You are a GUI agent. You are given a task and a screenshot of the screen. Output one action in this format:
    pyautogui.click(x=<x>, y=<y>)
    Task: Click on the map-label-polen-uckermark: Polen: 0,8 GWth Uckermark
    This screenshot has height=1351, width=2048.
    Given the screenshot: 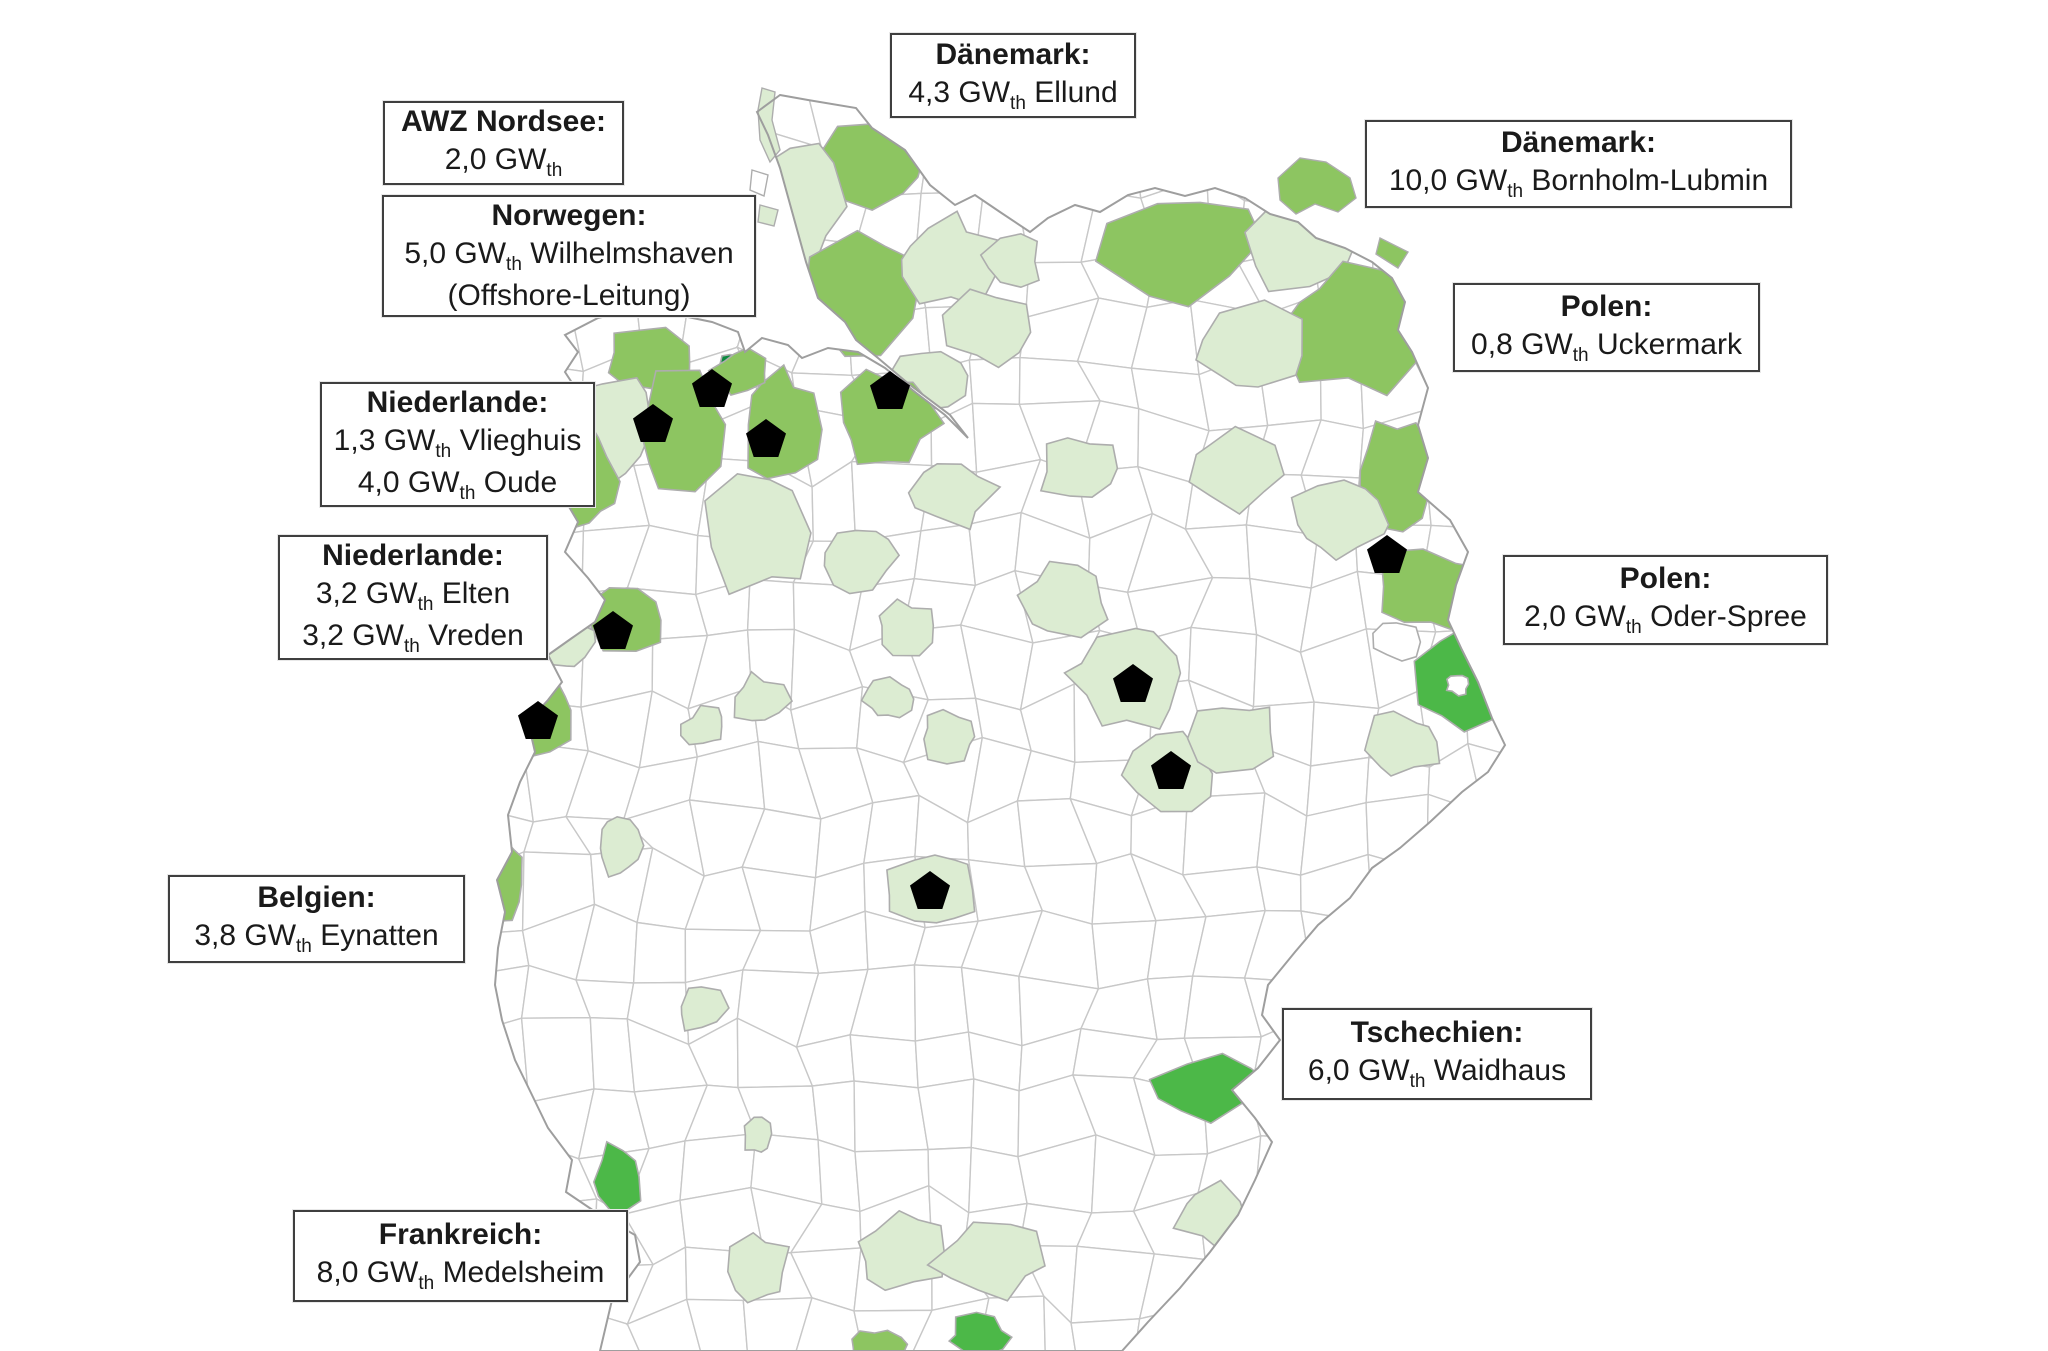 What is the action you would take?
    pyautogui.click(x=1606, y=327)
    